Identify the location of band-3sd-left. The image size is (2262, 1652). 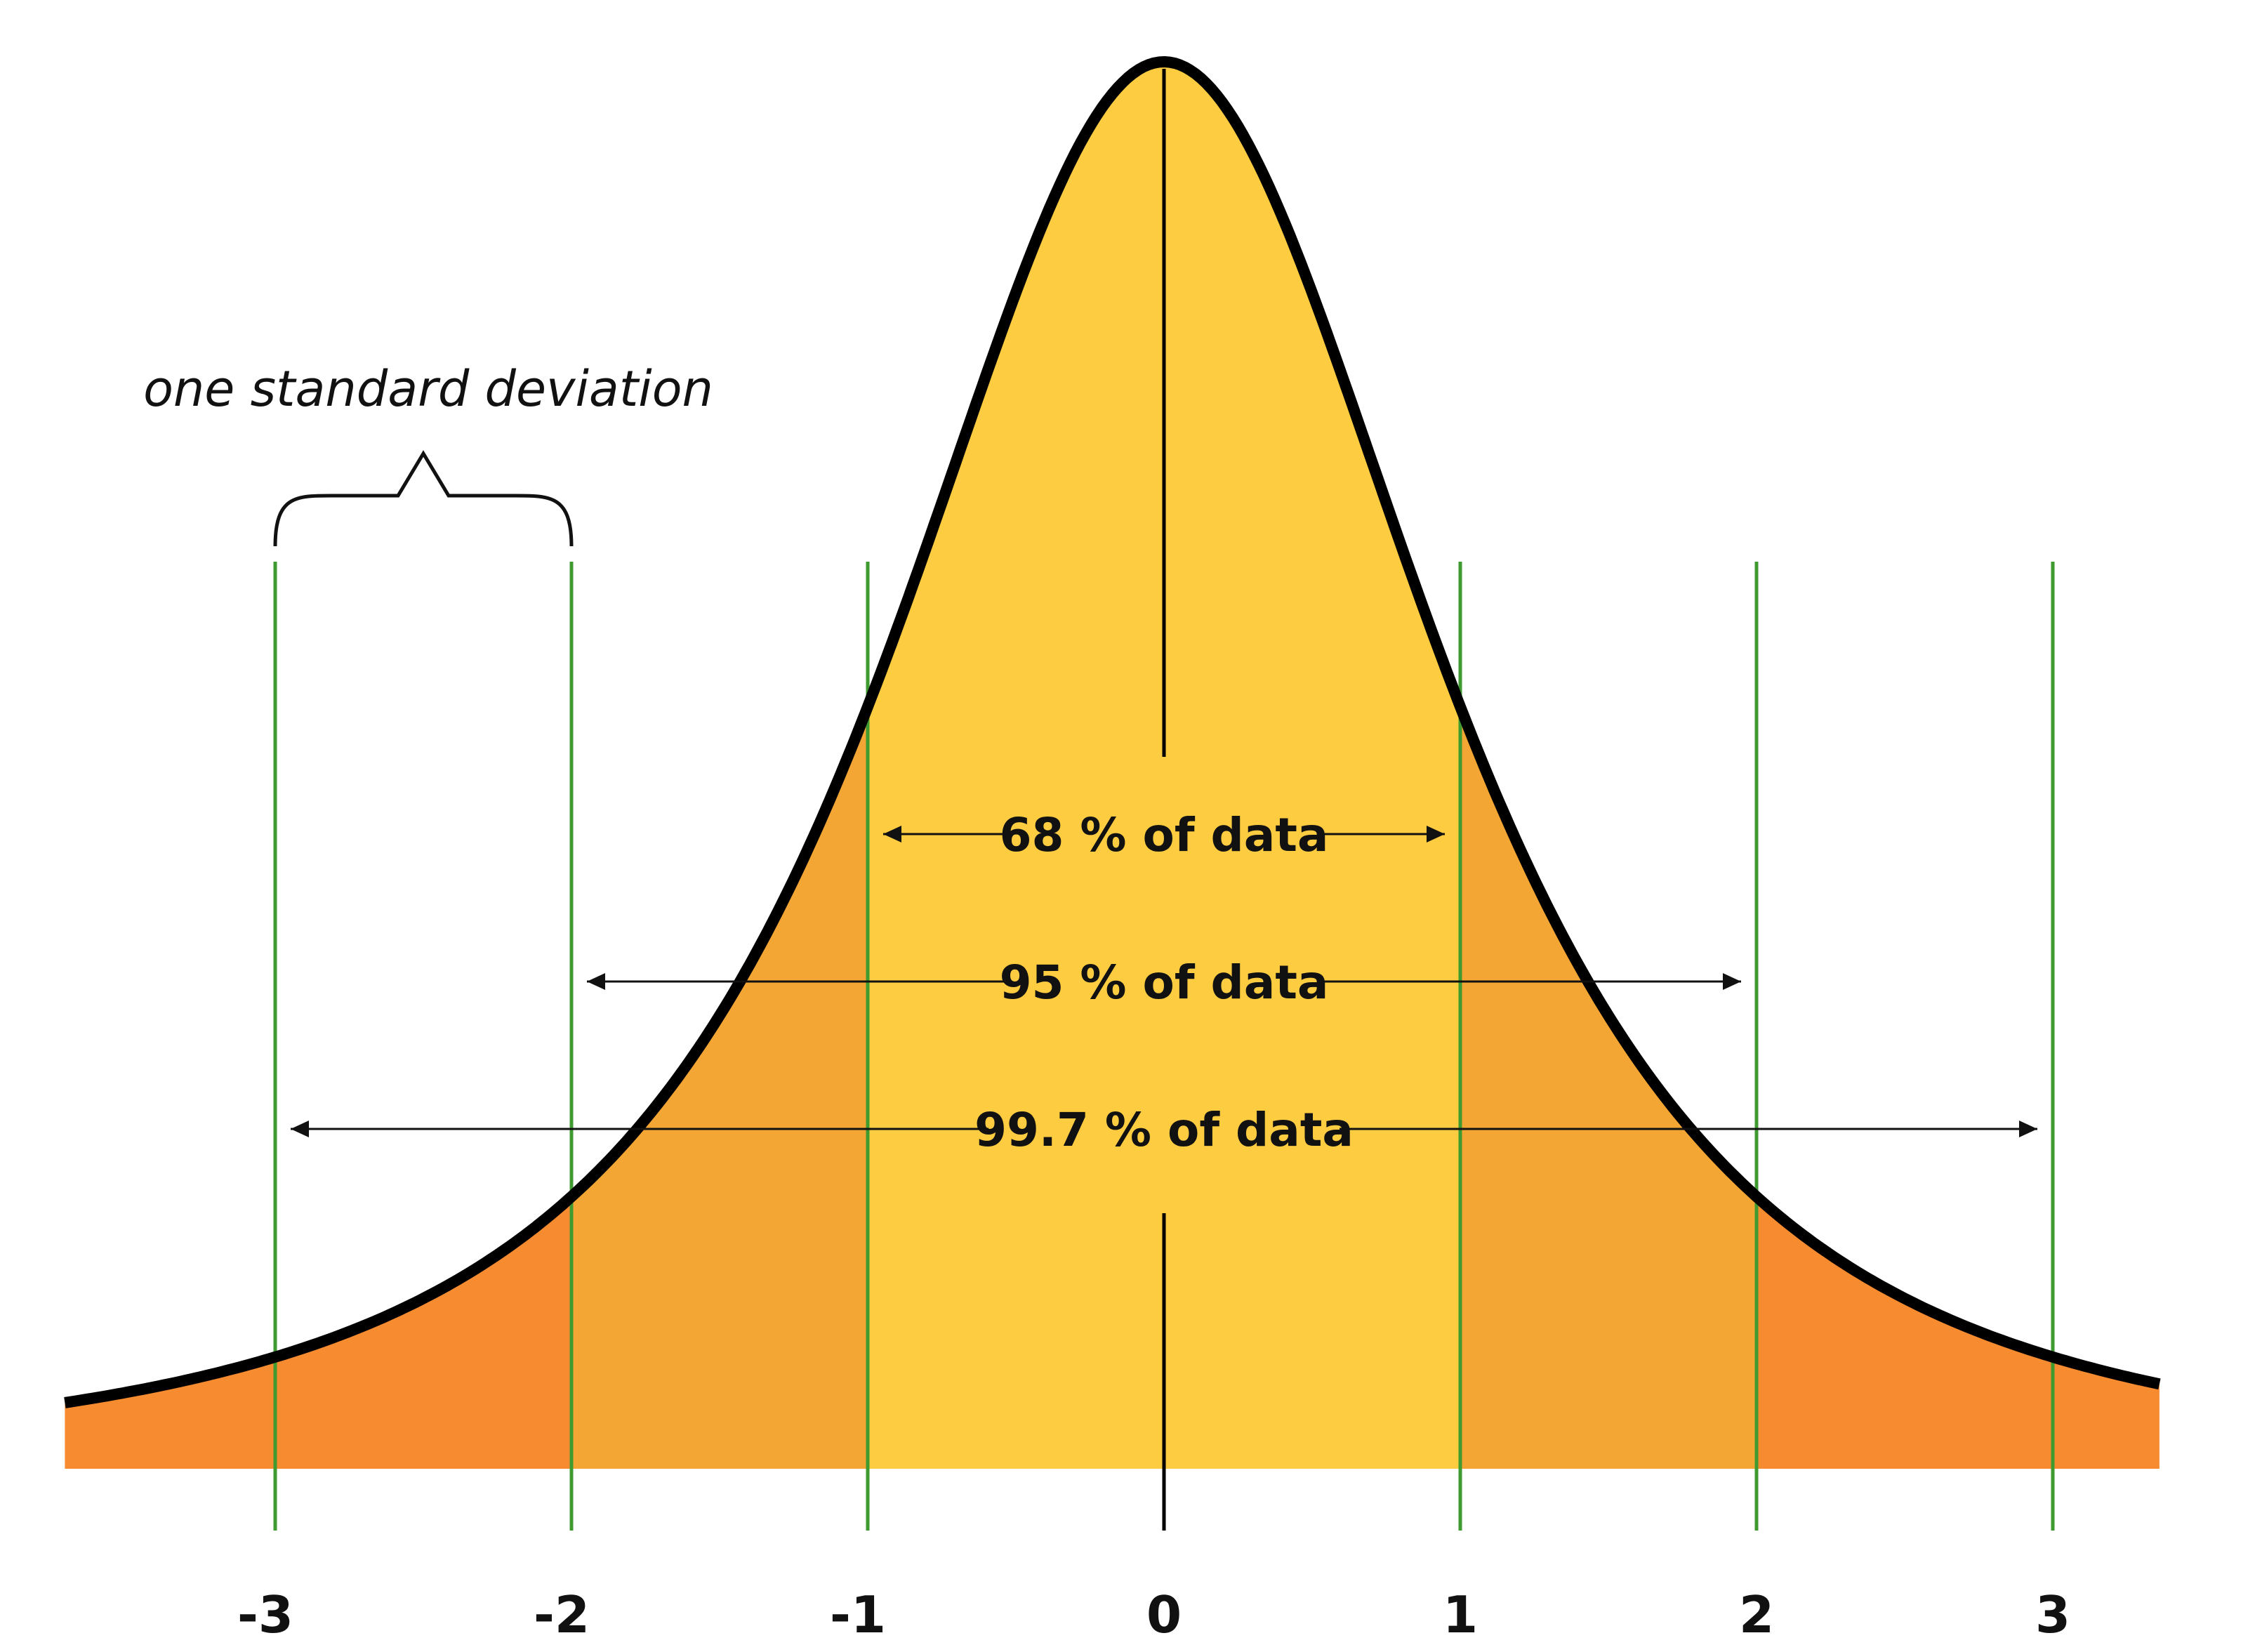
(318, 1332).